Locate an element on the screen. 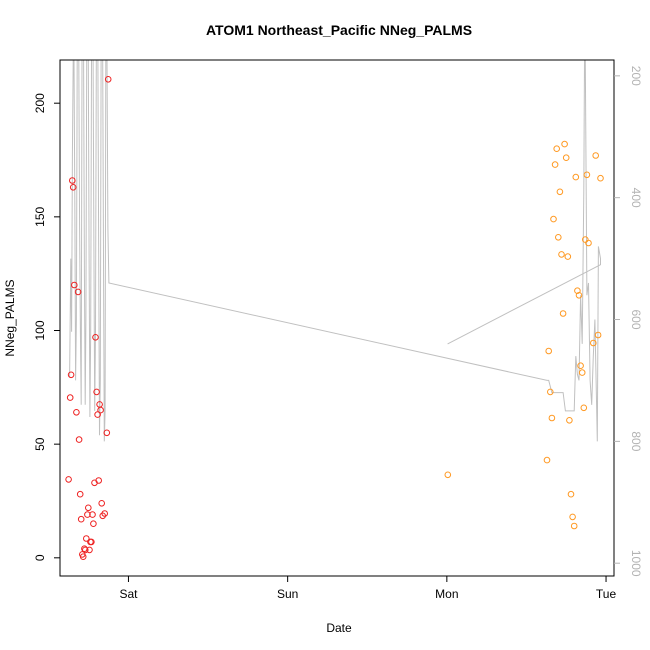 This screenshot has height=650, width=650. y-axis-label: NNeg_PALMS is located at coordinates (10, 317).